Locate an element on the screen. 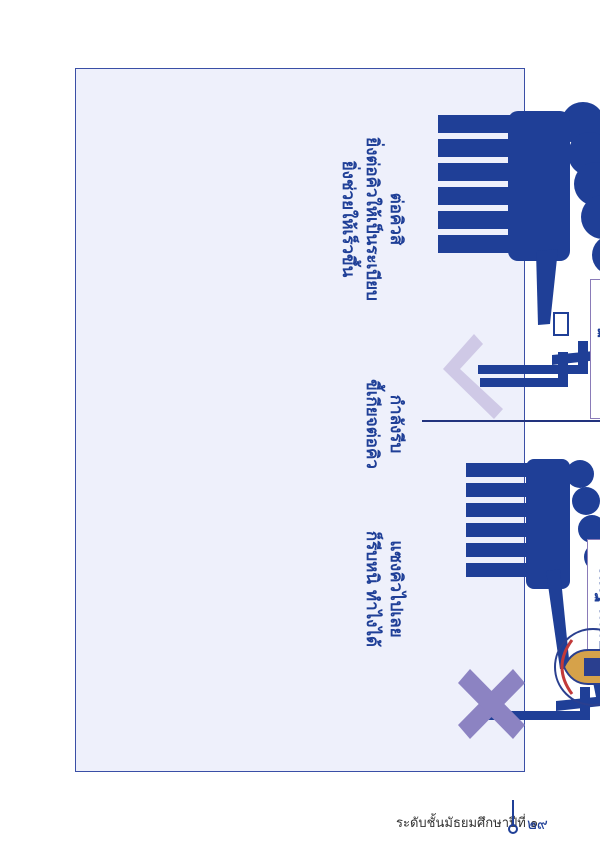  left-caption-line2: ยิ่งต่อคิวให้เป็นระเบียบ is located at coordinates (372, 219).